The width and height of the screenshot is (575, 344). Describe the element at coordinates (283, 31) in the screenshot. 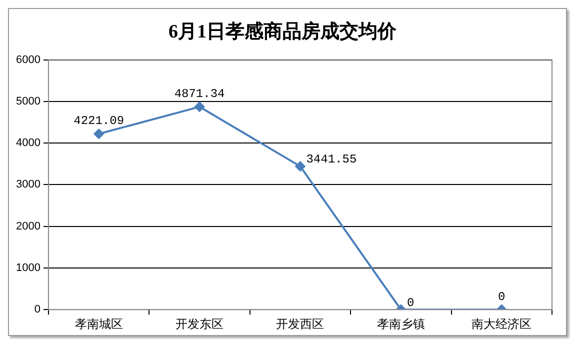

I see `chart-title: 6月1日孝感商品房成交均价` at that location.